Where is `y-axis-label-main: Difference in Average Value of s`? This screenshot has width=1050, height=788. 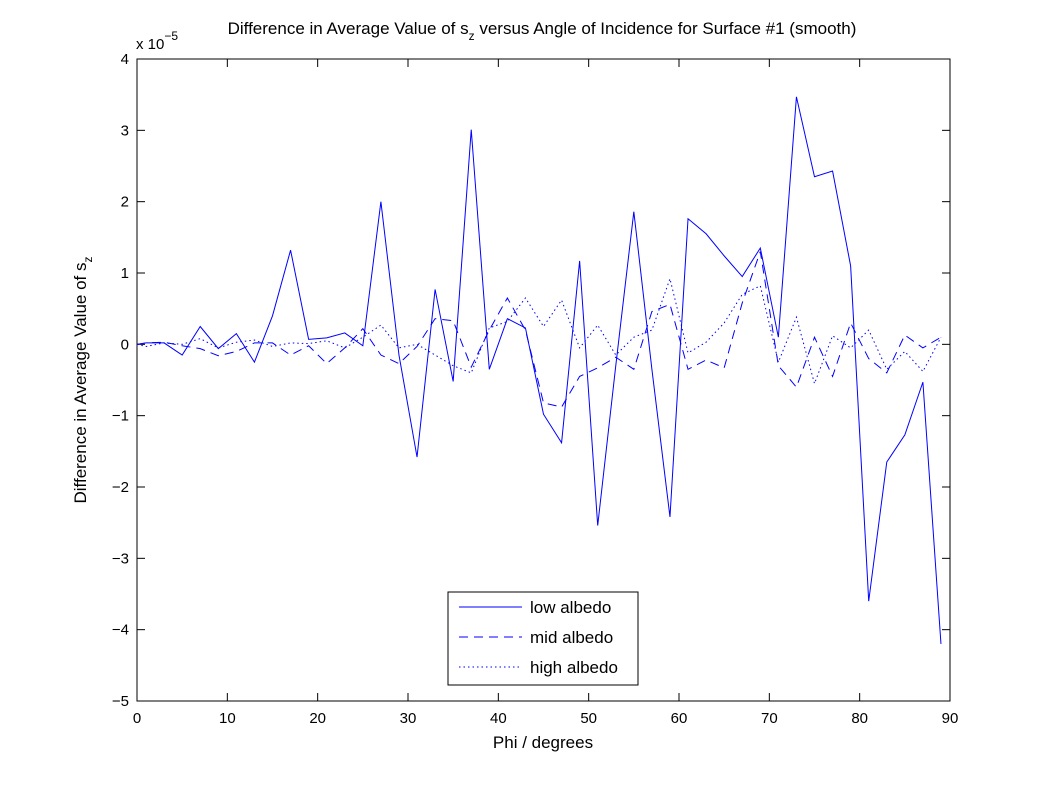 y-axis-label-main: Difference in Average Value of s is located at coordinates (80, 383).